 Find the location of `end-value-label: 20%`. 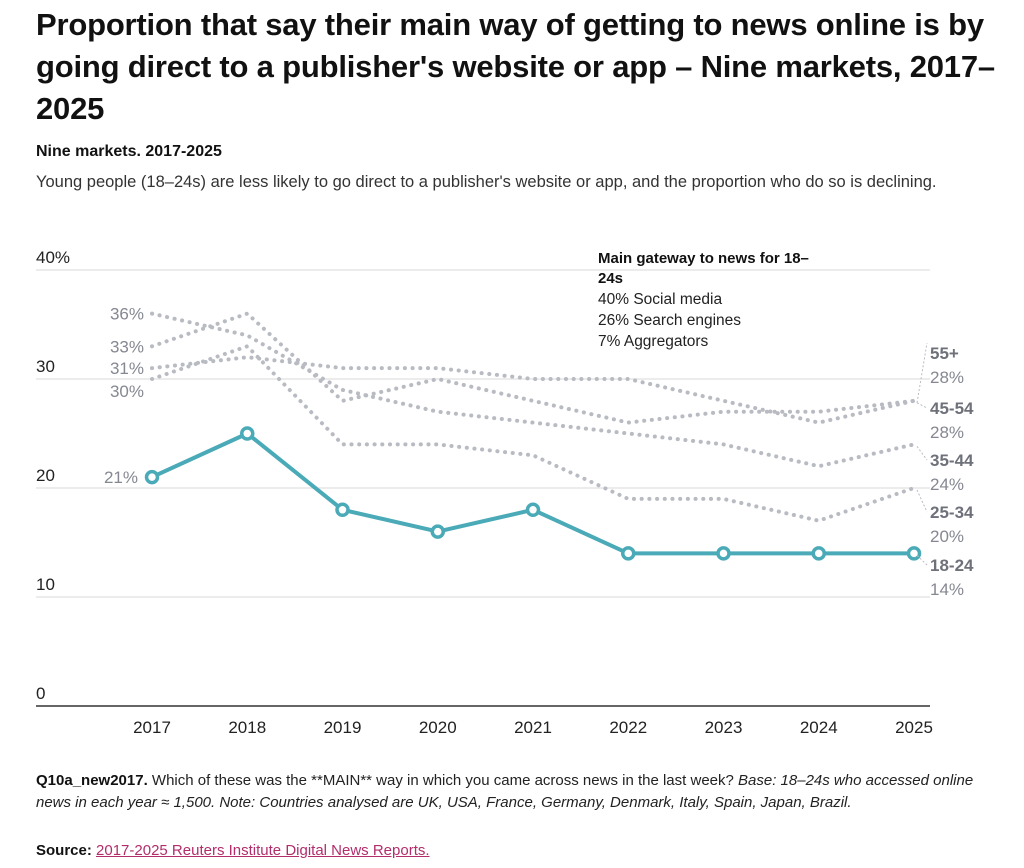

end-value-label: 20% is located at coordinates (947, 536).